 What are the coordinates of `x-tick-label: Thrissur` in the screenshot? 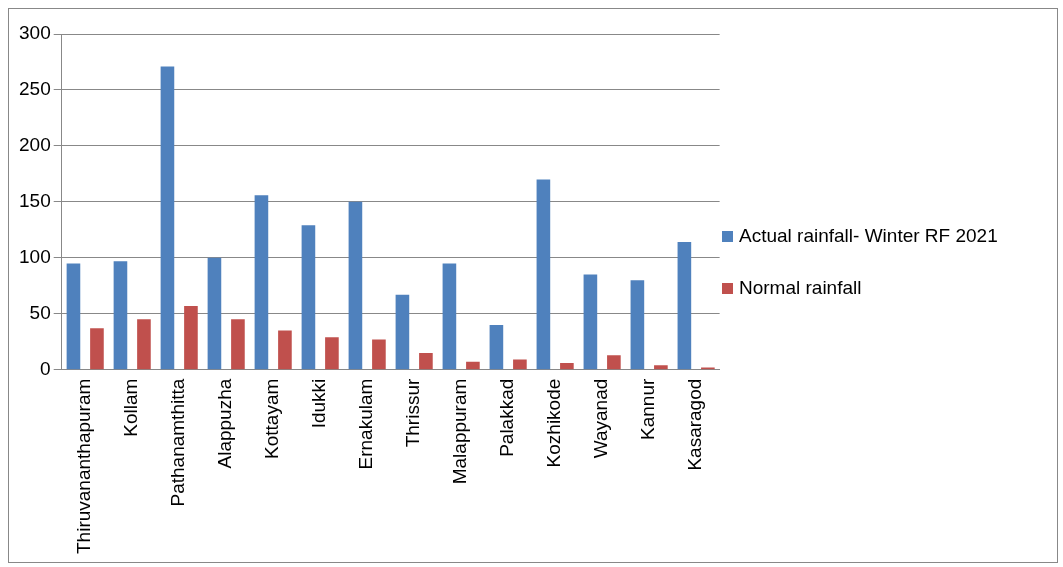 It's located at (413, 413).